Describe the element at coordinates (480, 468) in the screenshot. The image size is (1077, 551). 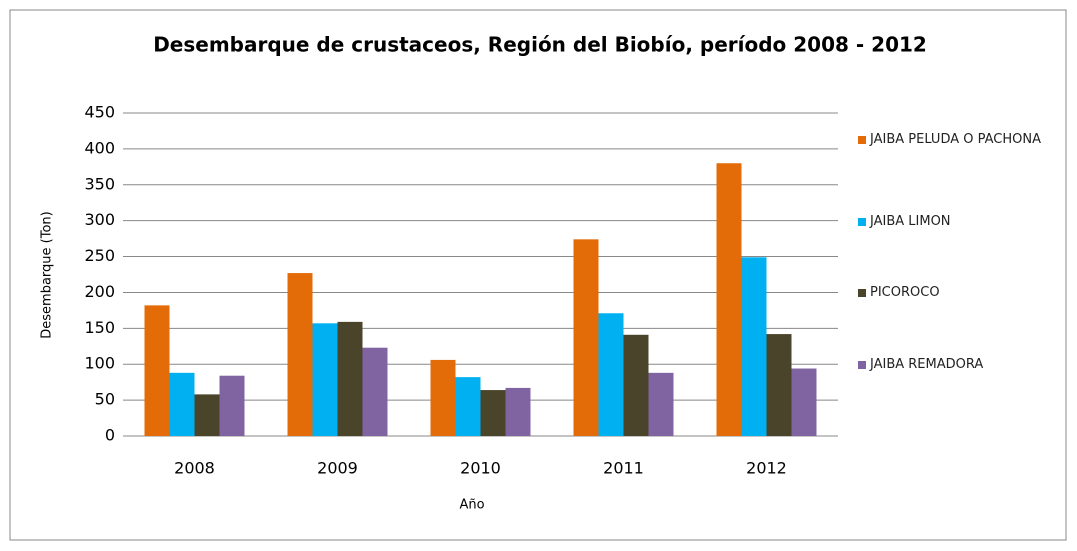
I see `x-tick-label: 2010` at that location.